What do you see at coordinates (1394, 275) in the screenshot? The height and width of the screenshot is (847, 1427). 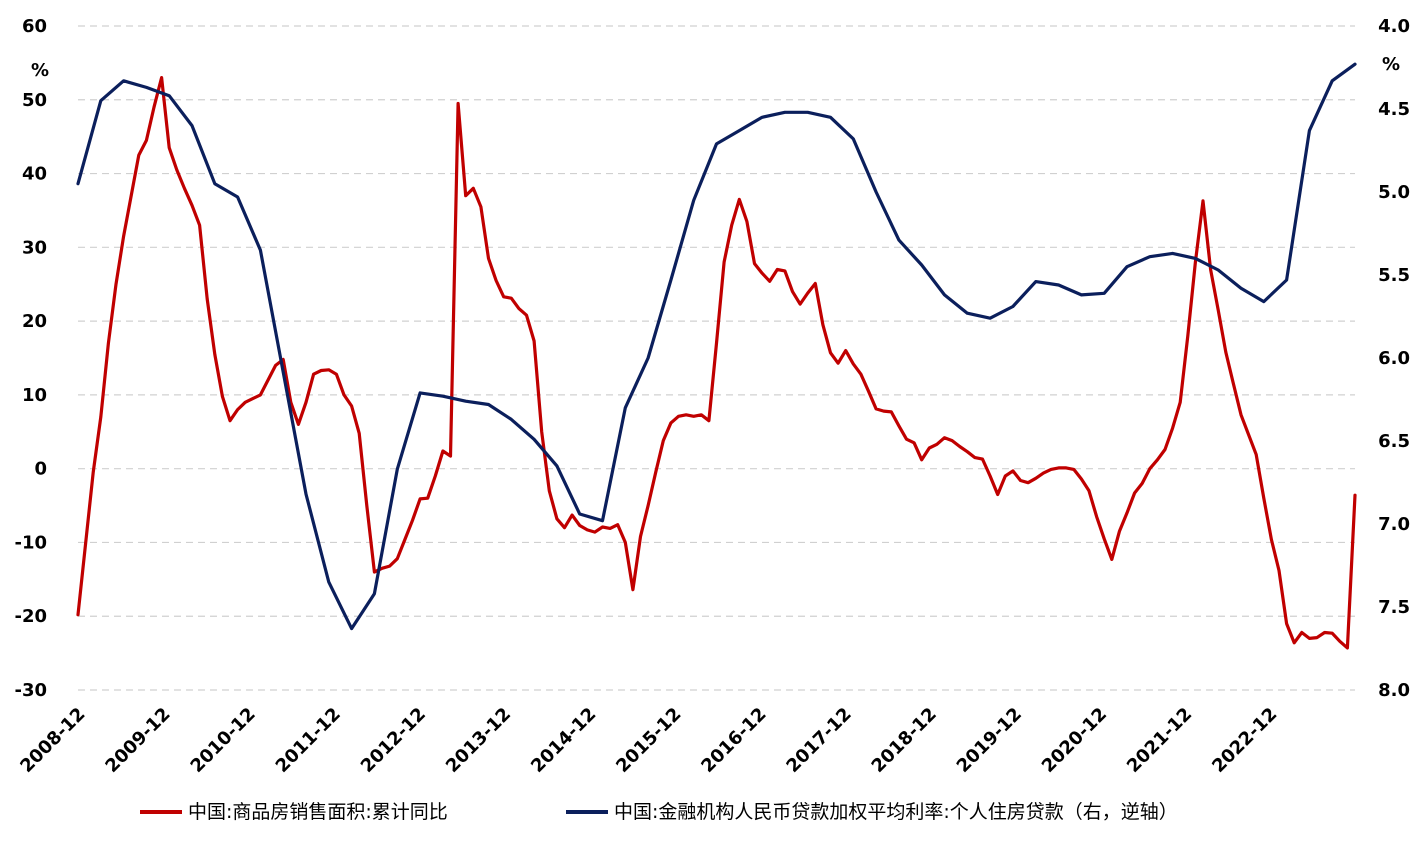 I see `right-tick-label: 5.5` at bounding box center [1394, 275].